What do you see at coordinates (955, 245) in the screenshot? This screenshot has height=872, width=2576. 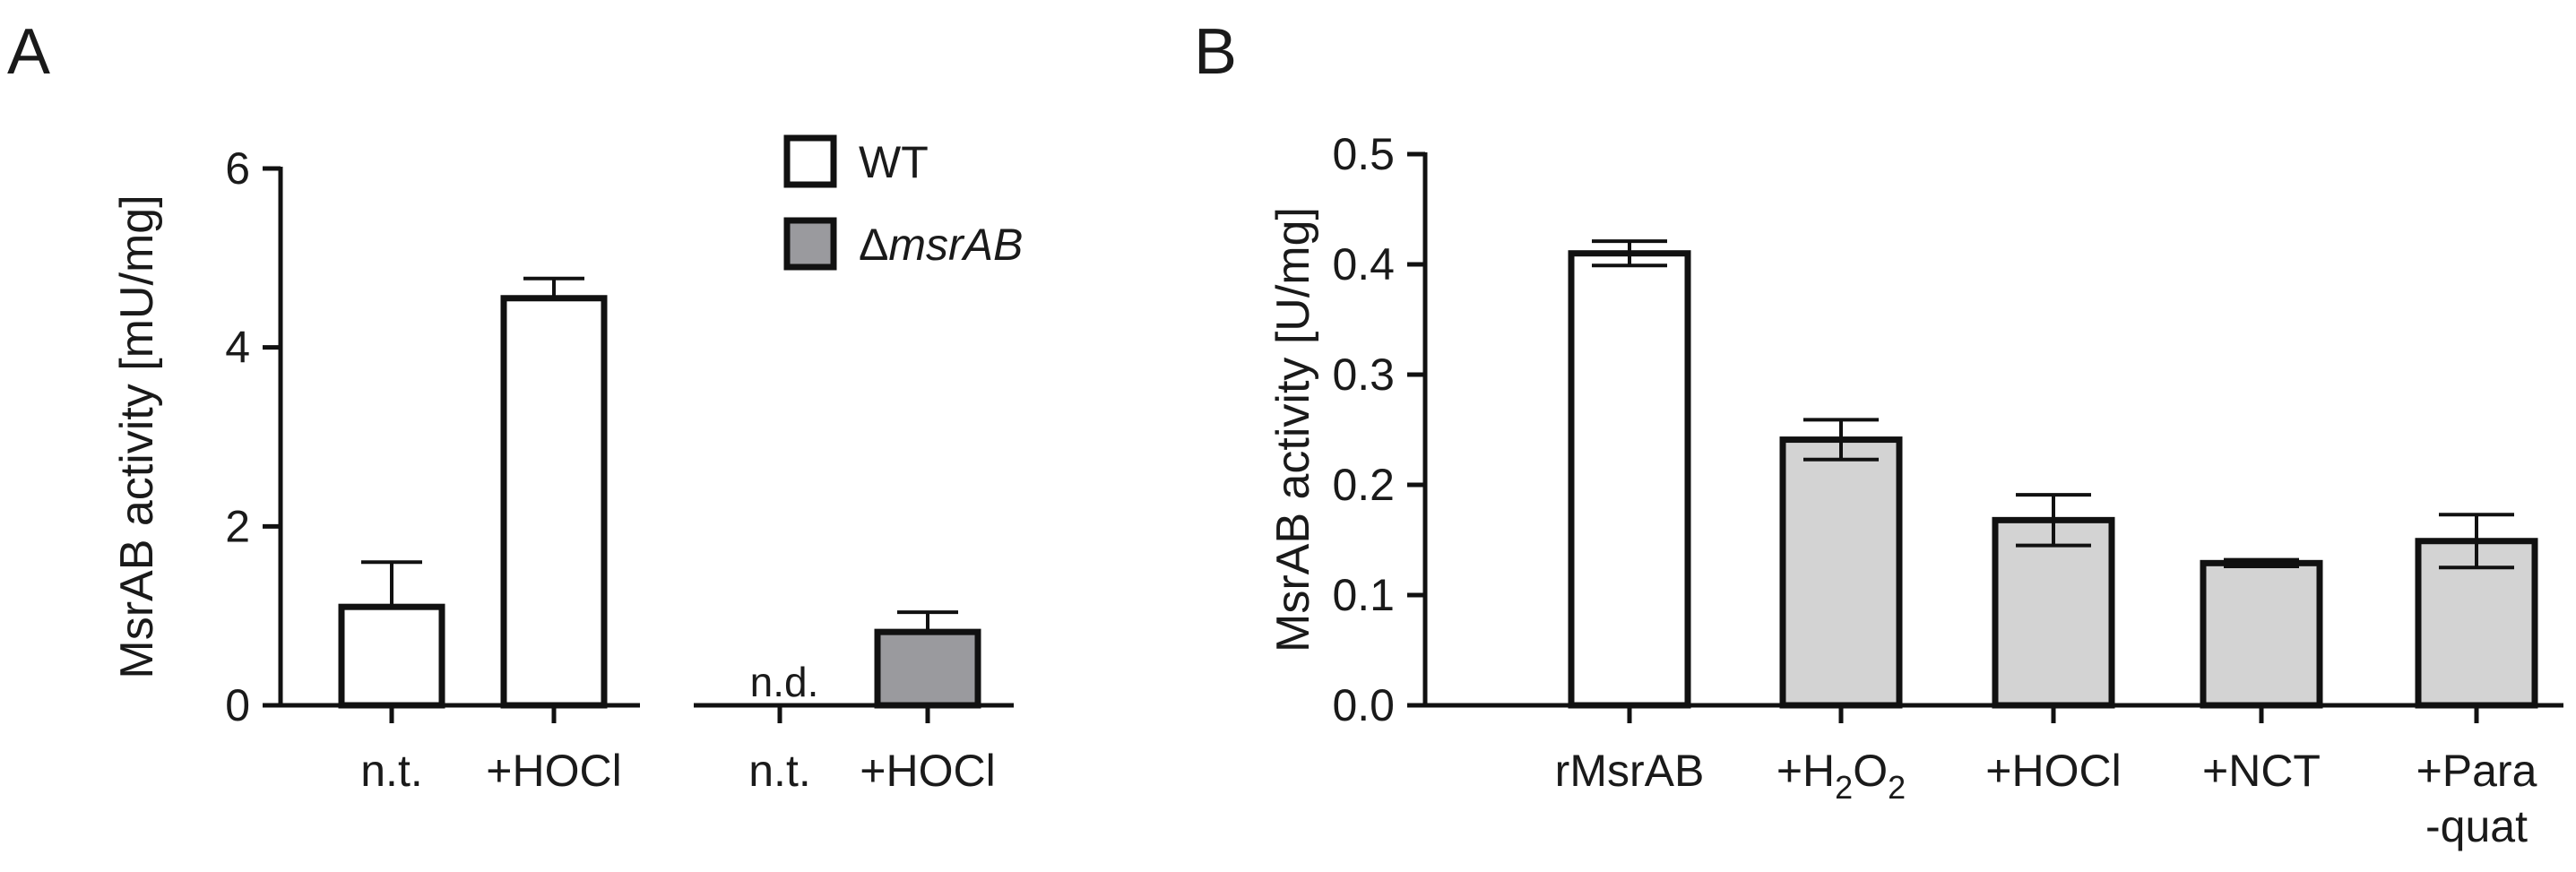 I see `legend-label-msrab-gene: msrAB` at bounding box center [955, 245].